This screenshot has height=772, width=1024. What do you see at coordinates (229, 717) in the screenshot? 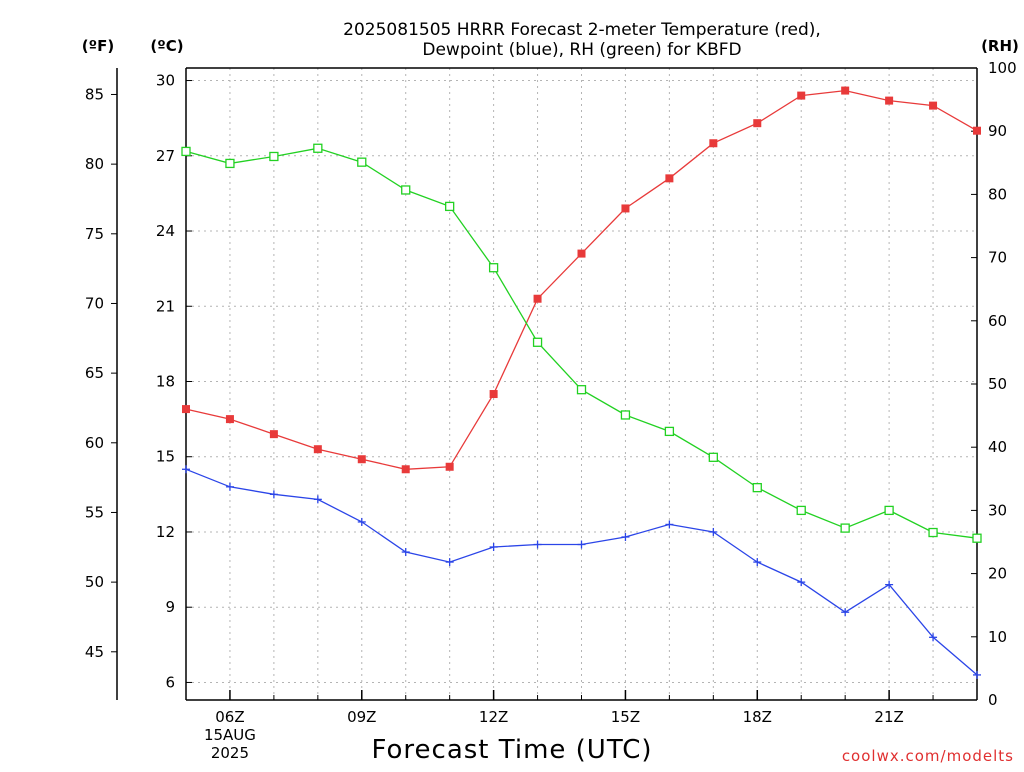
I see `x-tick-label: 06Z` at bounding box center [229, 717].